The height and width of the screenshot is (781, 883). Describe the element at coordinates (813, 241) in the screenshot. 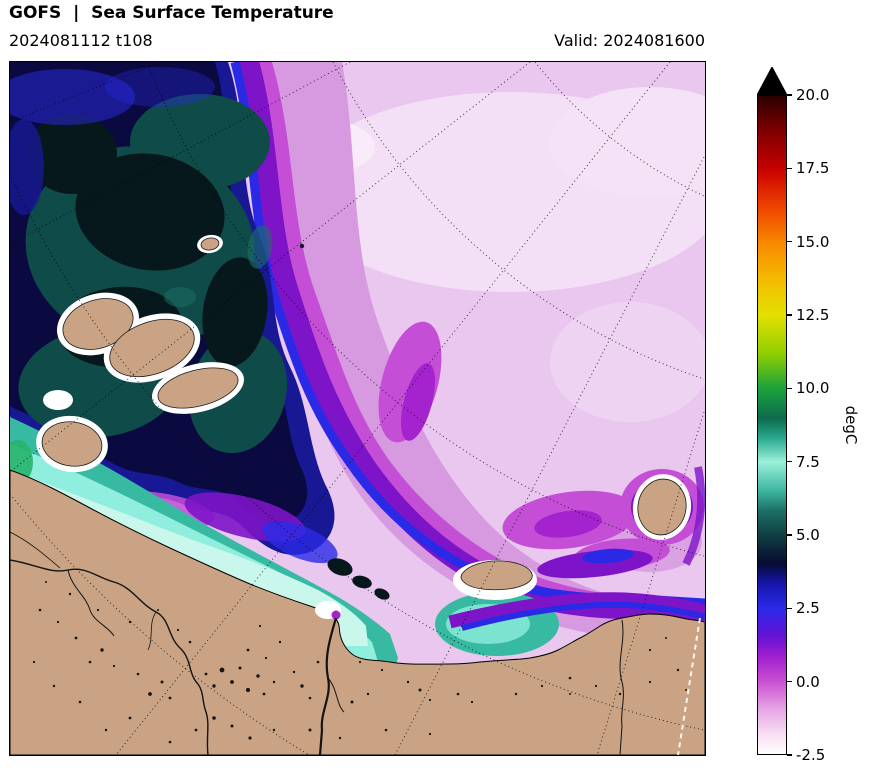

I see `colorbar-tick-label: 15.0` at that location.